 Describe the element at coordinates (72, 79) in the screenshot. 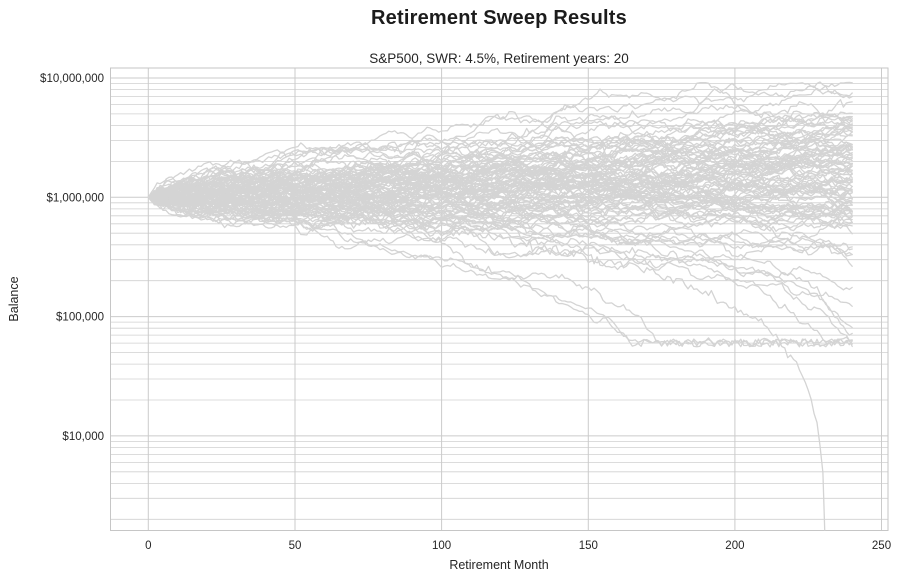

I see `y-tick-label: $10,000,000` at that location.